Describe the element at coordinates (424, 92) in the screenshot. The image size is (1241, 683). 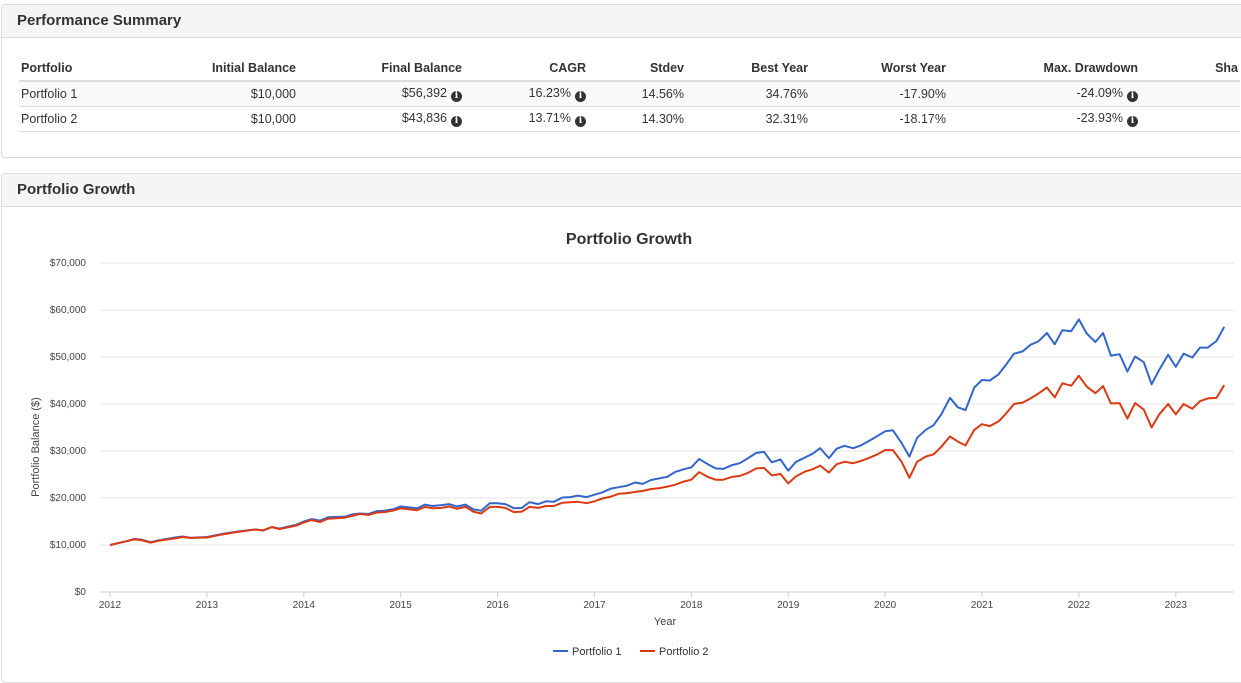
I see `final-balance-value: $56,392` at that location.